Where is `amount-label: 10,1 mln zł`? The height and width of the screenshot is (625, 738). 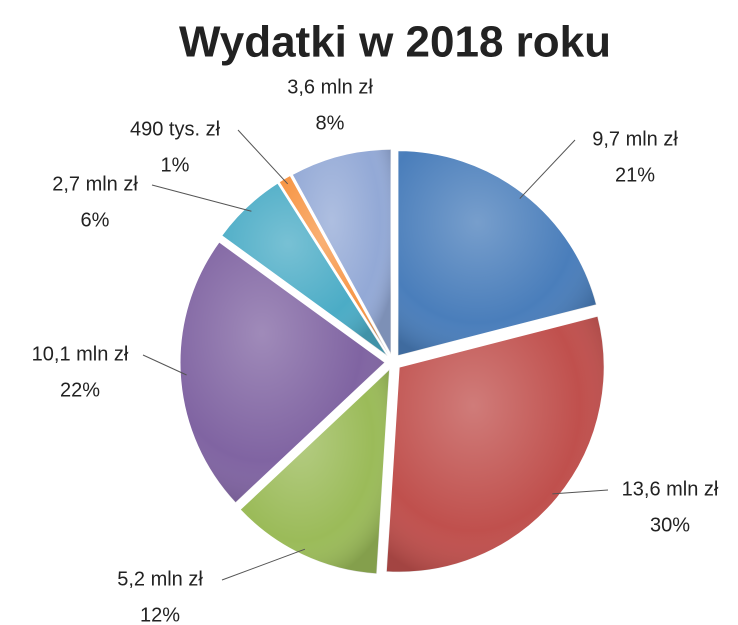 amount-label: 10,1 mln zł is located at coordinates (80, 354).